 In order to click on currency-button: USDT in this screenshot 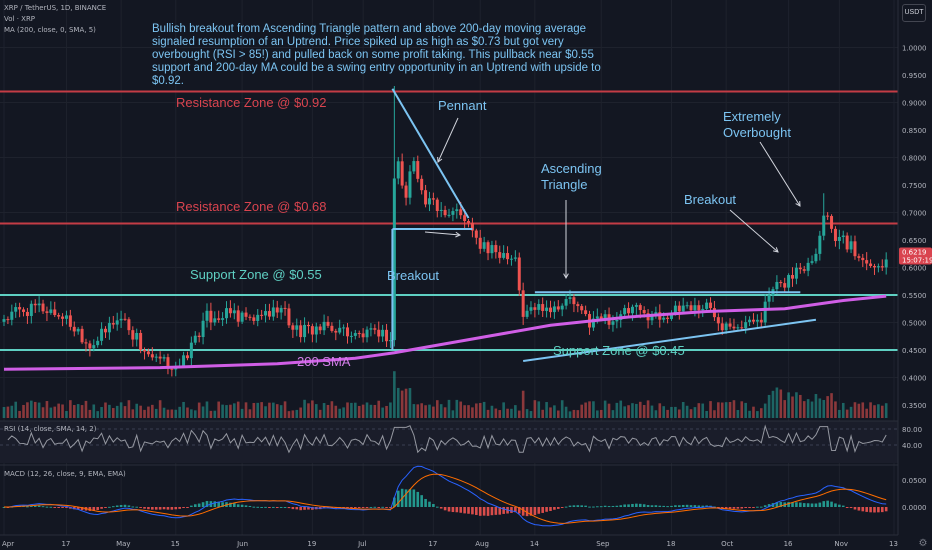, I will do `click(914, 13)`.